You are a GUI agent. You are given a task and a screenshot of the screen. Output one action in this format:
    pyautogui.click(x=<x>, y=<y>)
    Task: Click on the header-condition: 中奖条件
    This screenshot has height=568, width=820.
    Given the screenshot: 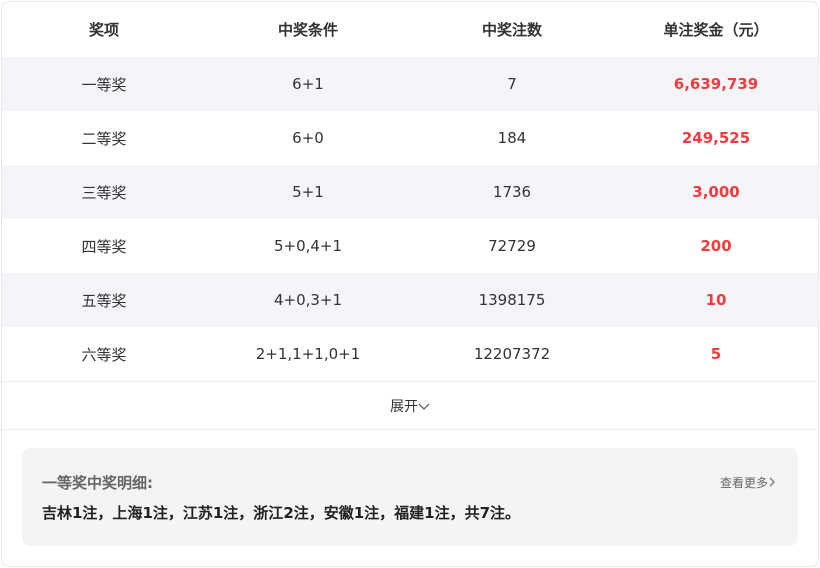 What is the action you would take?
    pyautogui.click(x=307, y=30)
    